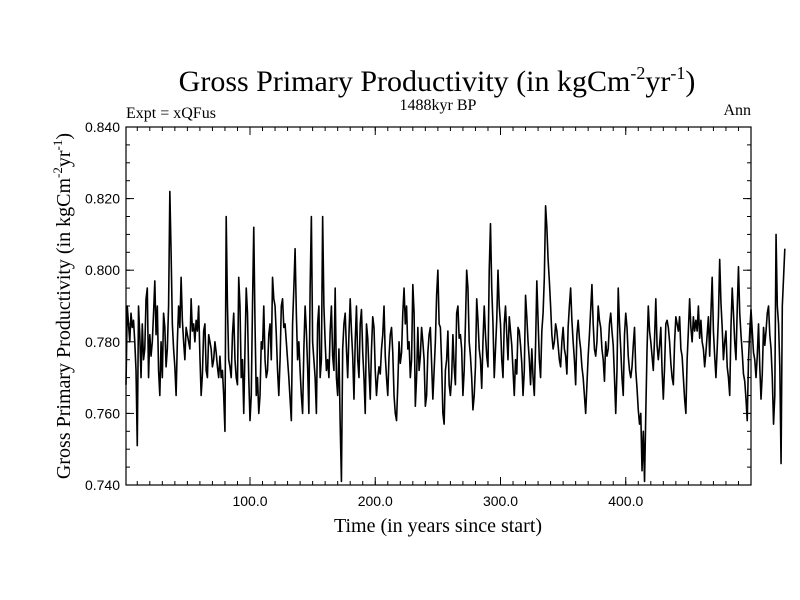 The image size is (800, 600). Describe the element at coordinates (438, 526) in the screenshot. I see `x-axis-label: Time (in years since start)` at that location.